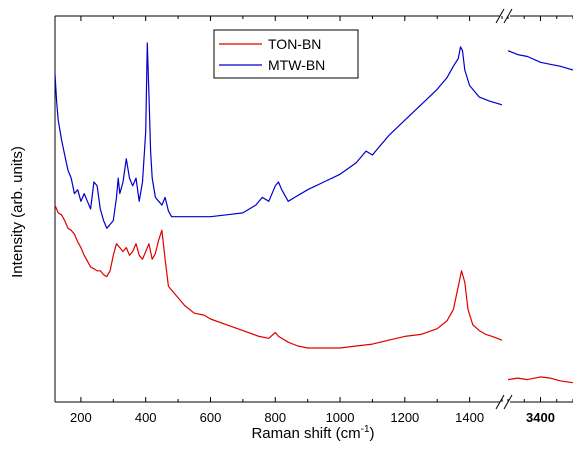 This screenshot has height=462, width=573. What do you see at coordinates (17, 212) in the screenshot?
I see `y-axis-title: Intensity (arb. units)` at bounding box center [17, 212].